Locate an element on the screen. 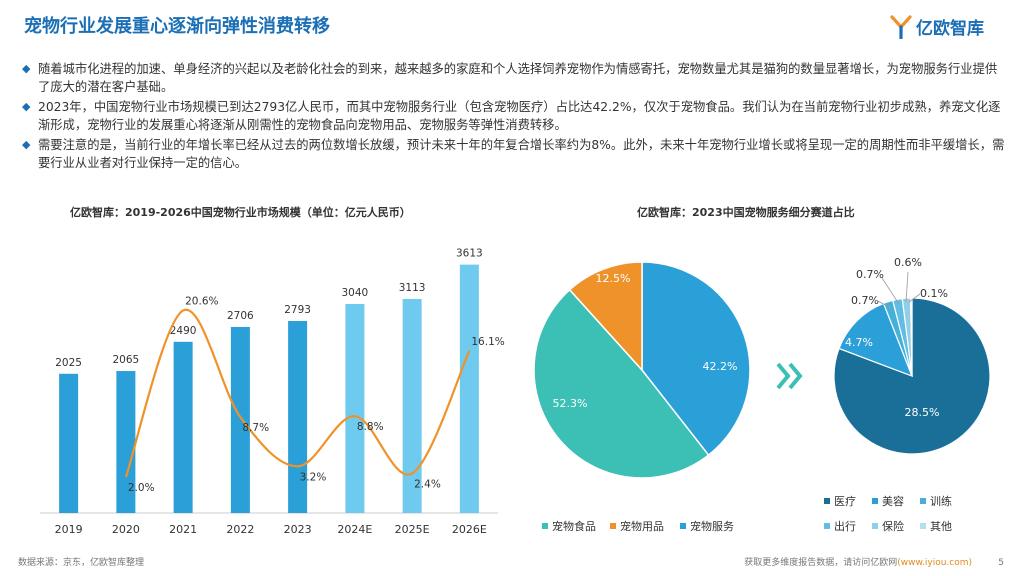  pie-chart-title: 亿欧智库：2023中国宠物服务细分赛道占比 is located at coordinates (746, 212).